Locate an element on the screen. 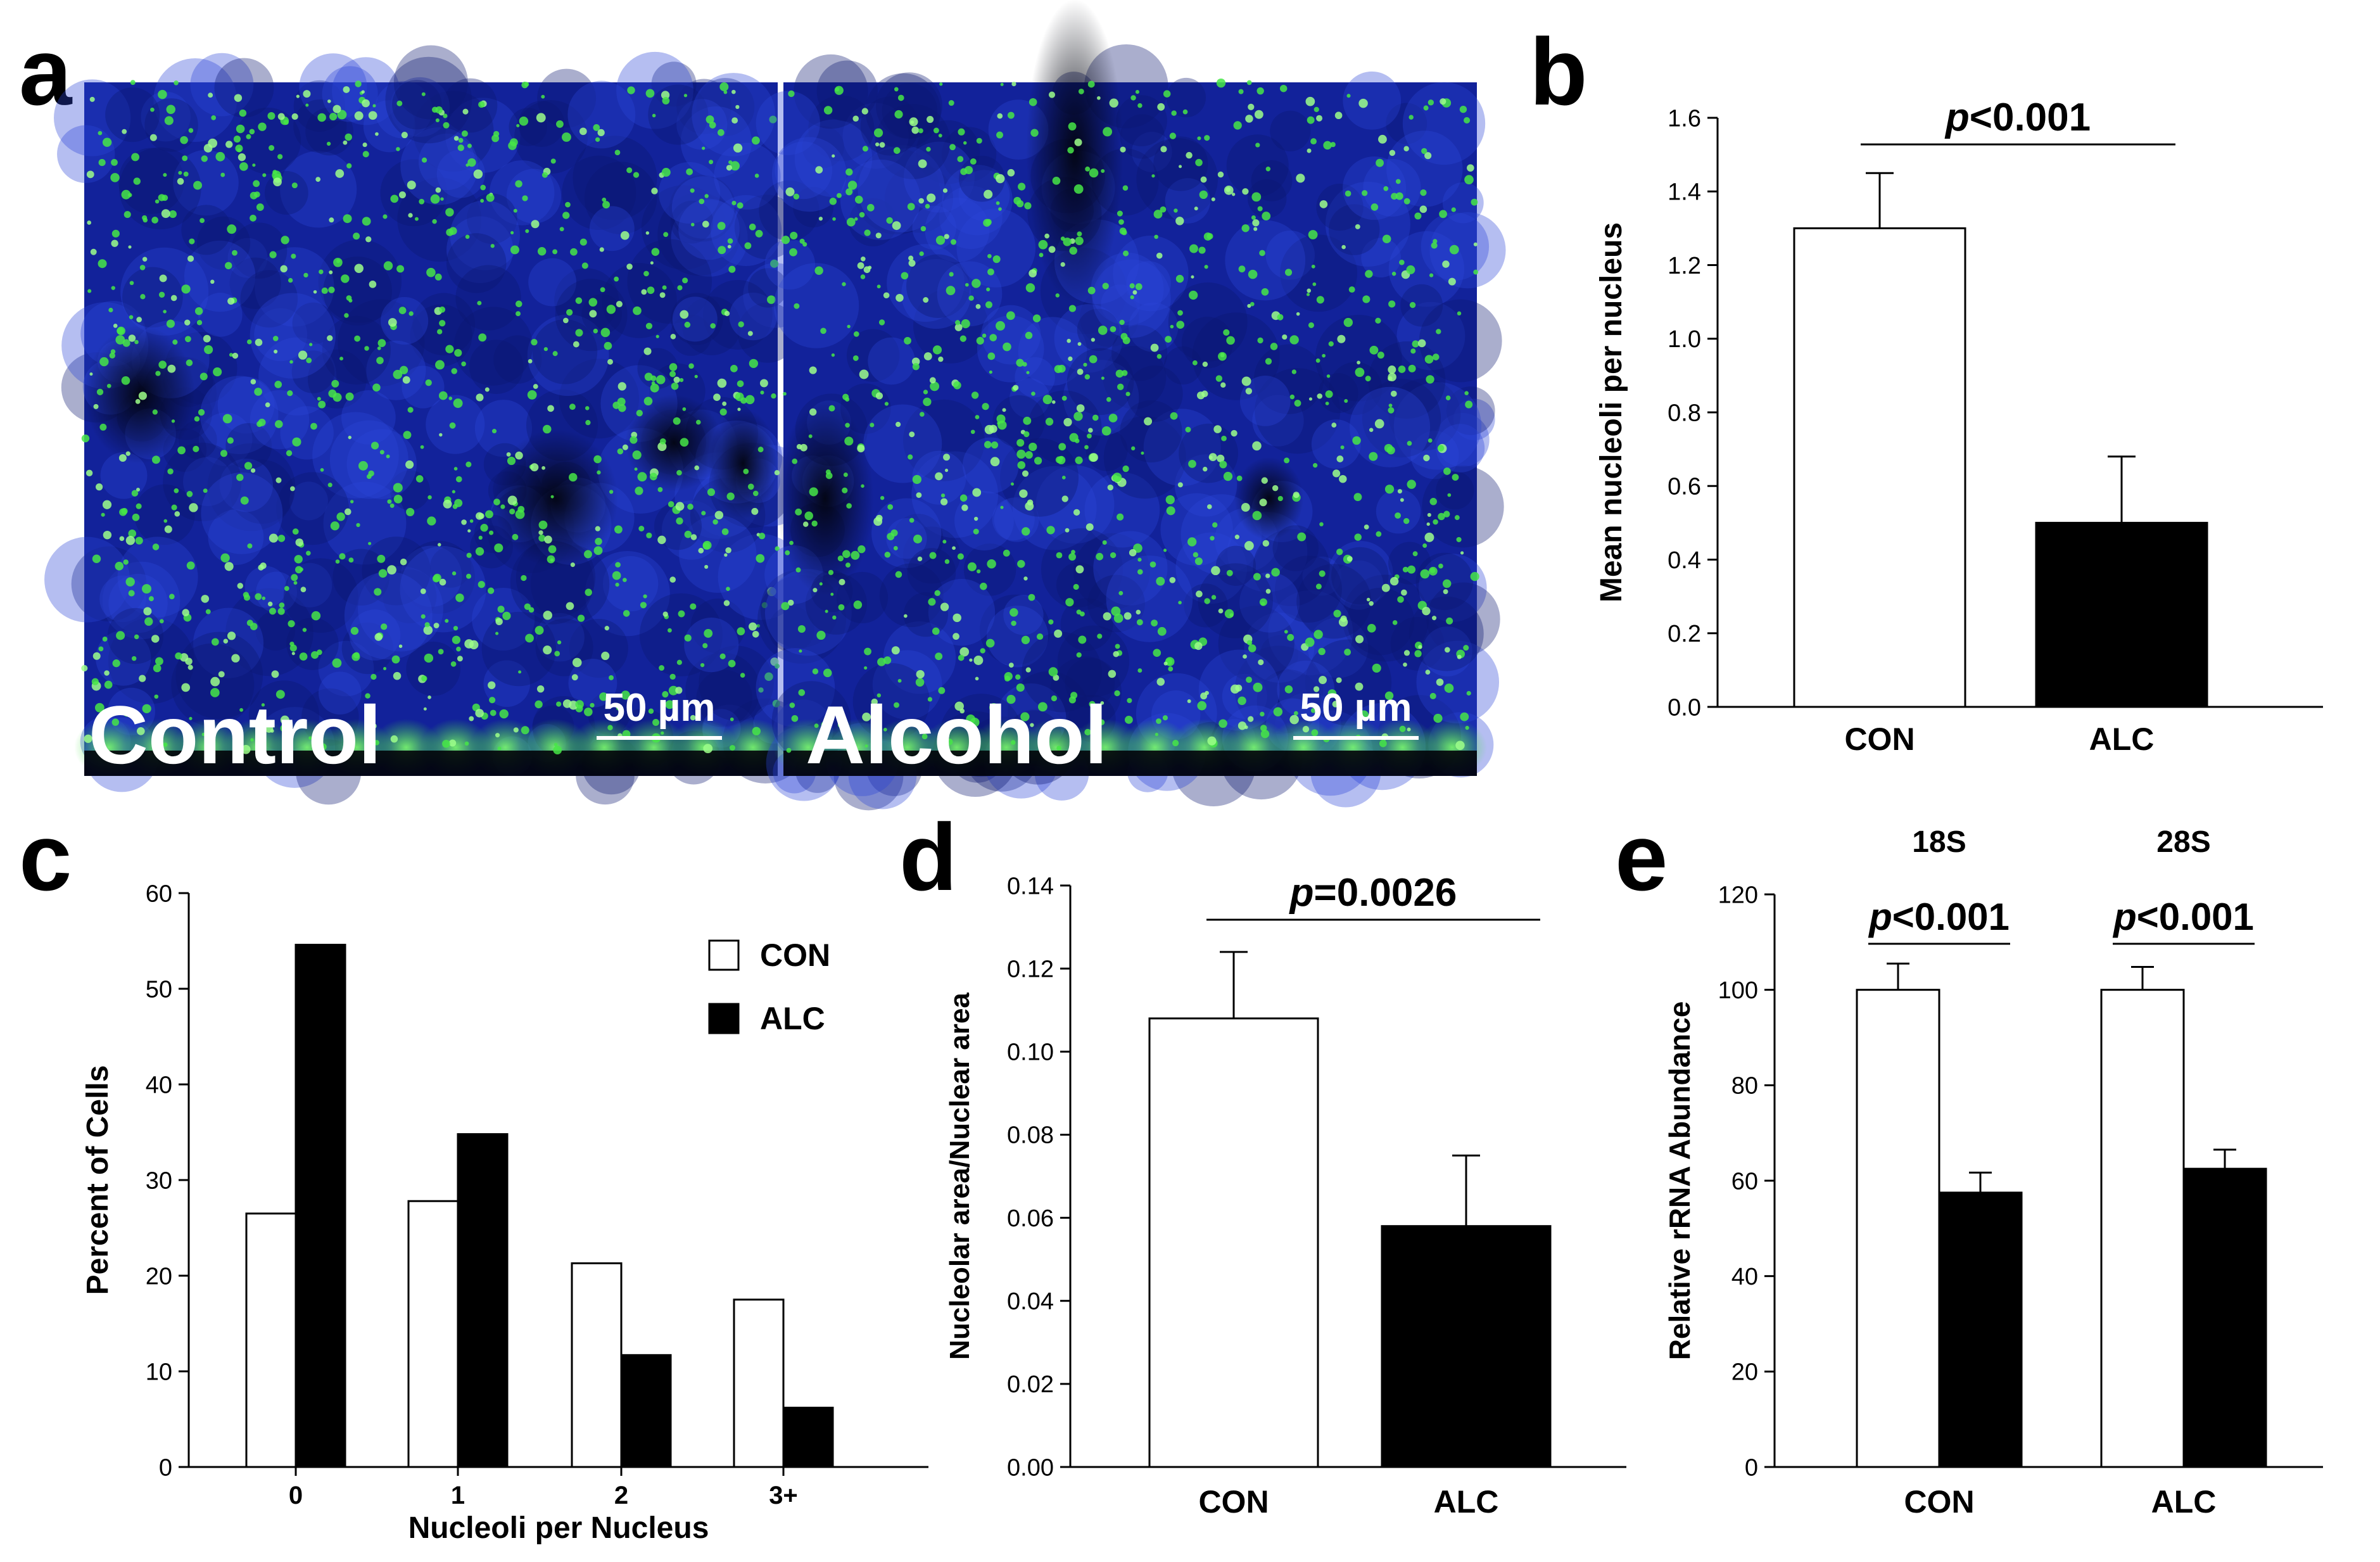 The width and height of the screenshot is (2380, 1562). x-tick-label: ALC is located at coordinates (2122, 739).